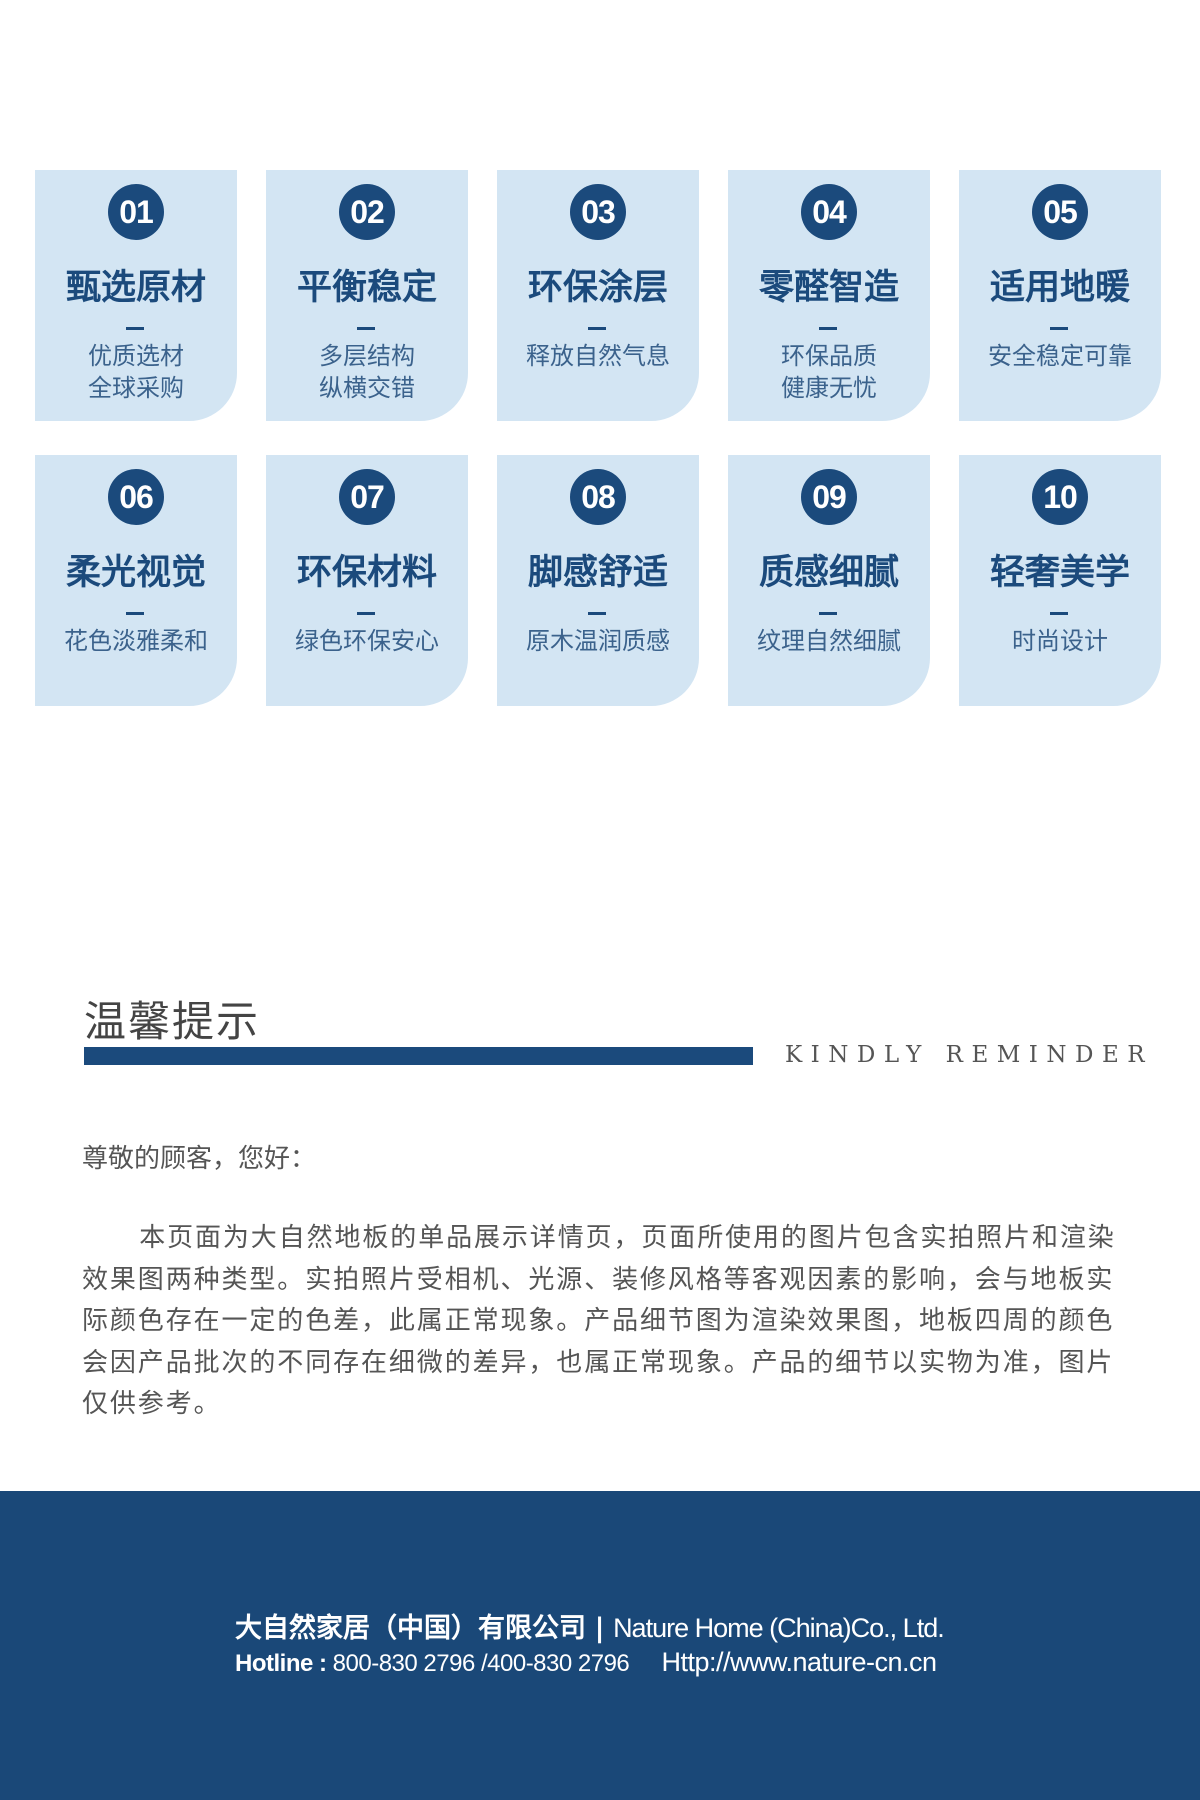  What do you see at coordinates (136, 212) in the screenshot?
I see `feature-number-badge: 01` at bounding box center [136, 212].